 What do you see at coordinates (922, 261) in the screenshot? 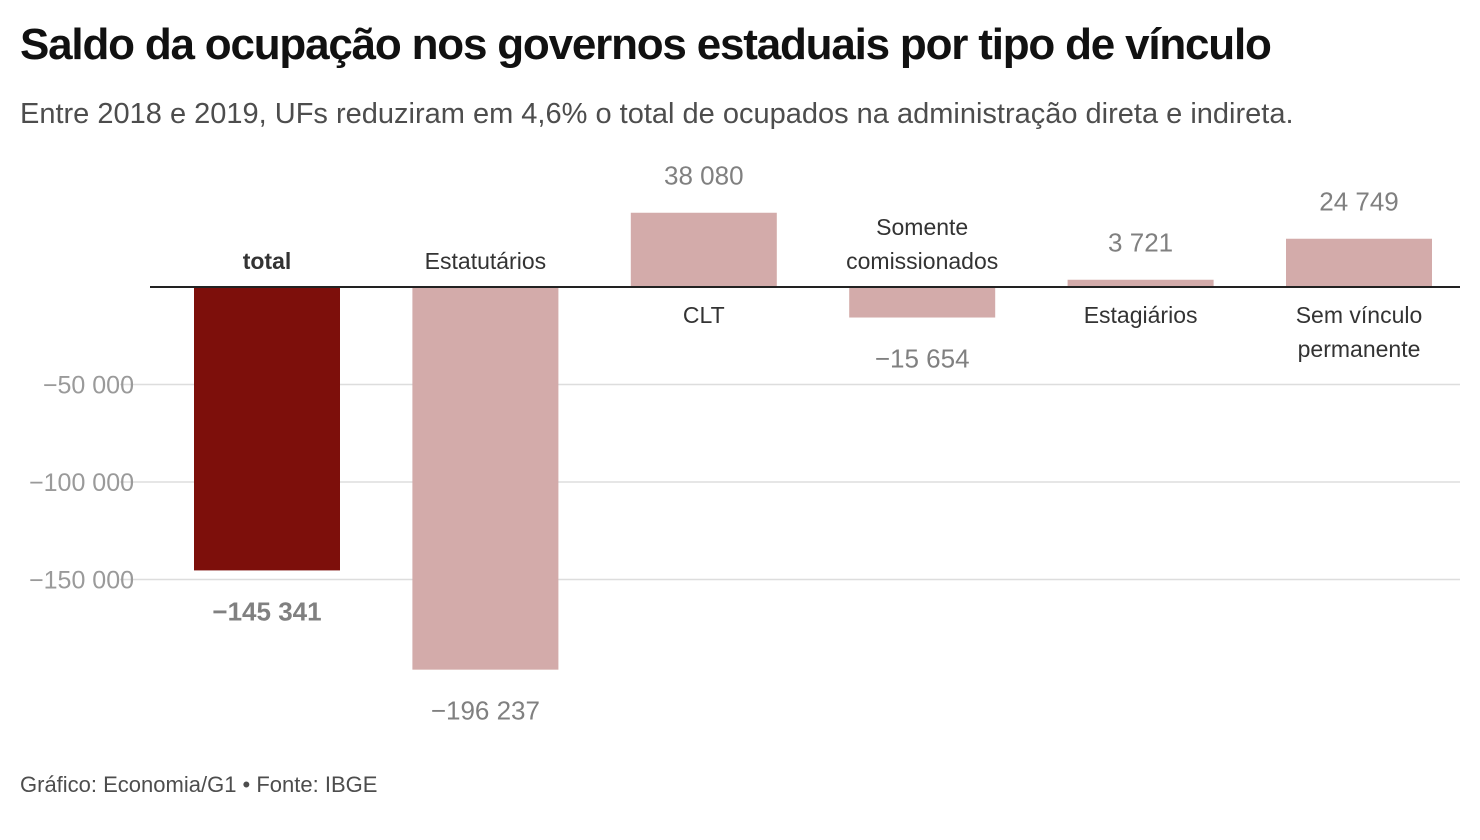
I see `category-label-line: comissionados` at bounding box center [922, 261].